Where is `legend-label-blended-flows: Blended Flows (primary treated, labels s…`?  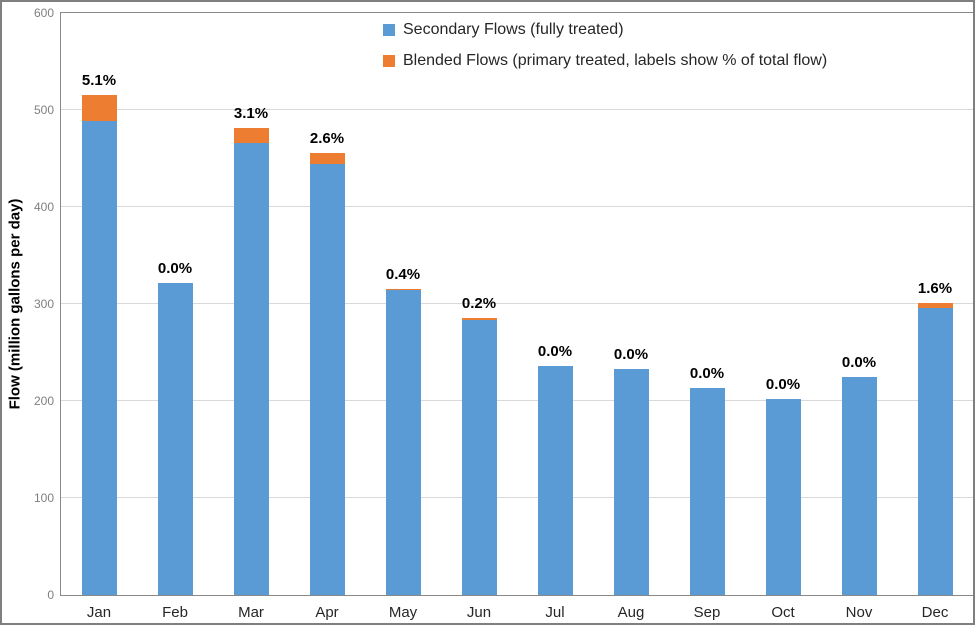 legend-label-blended-flows: Blended Flows (primary treated, labels s… is located at coordinates (615, 60).